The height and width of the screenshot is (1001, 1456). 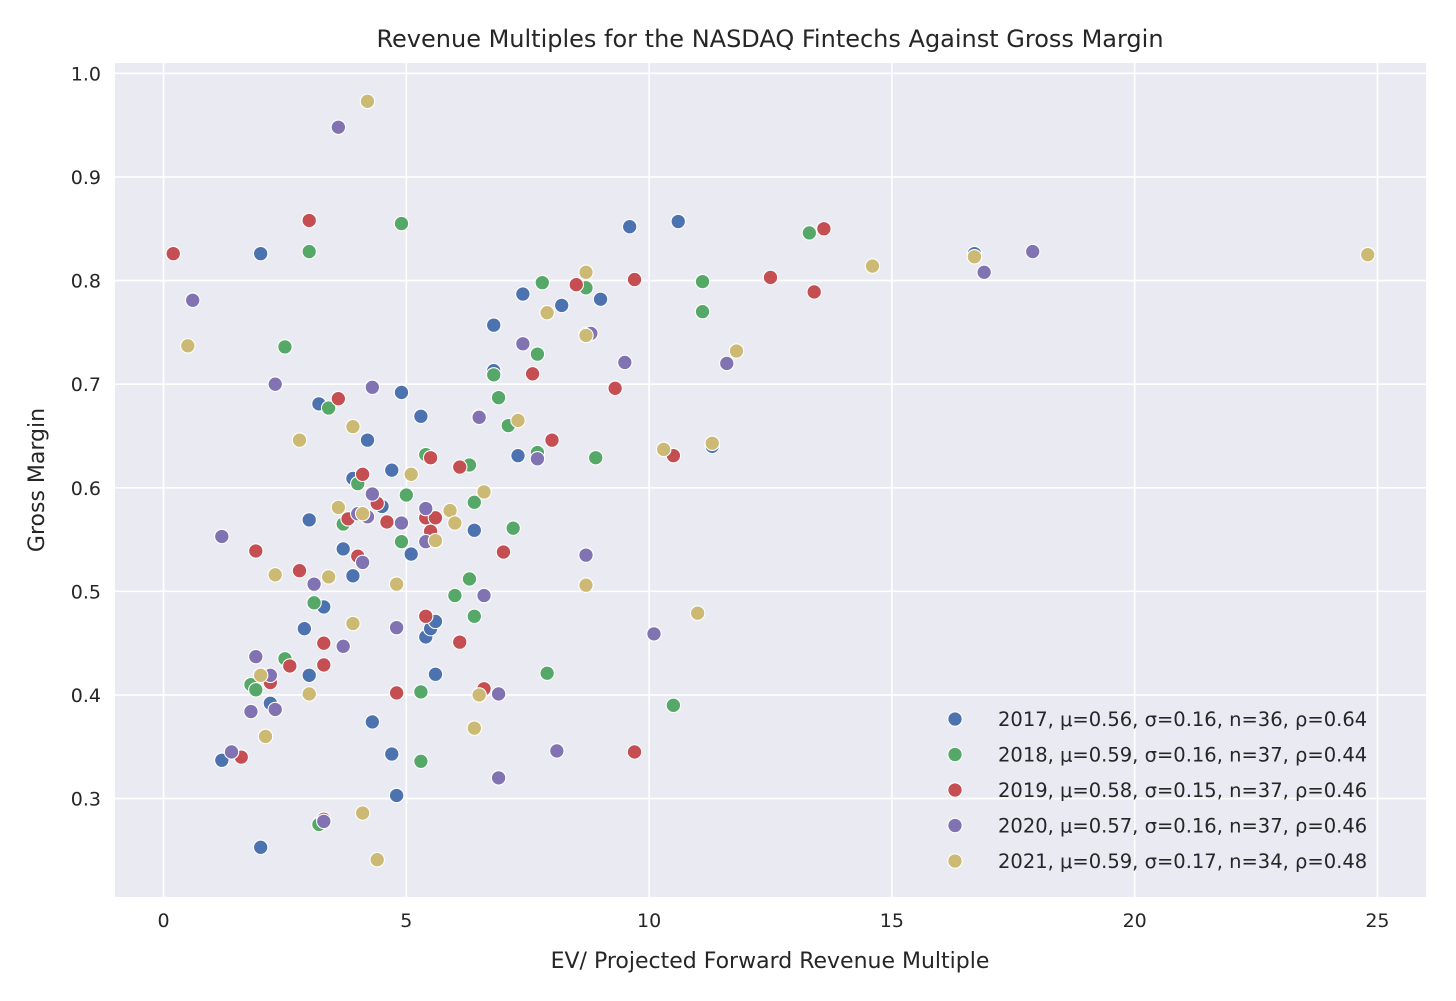 What do you see at coordinates (37, 480) in the screenshot?
I see `y-axis-label: Gross Margin` at bounding box center [37, 480].